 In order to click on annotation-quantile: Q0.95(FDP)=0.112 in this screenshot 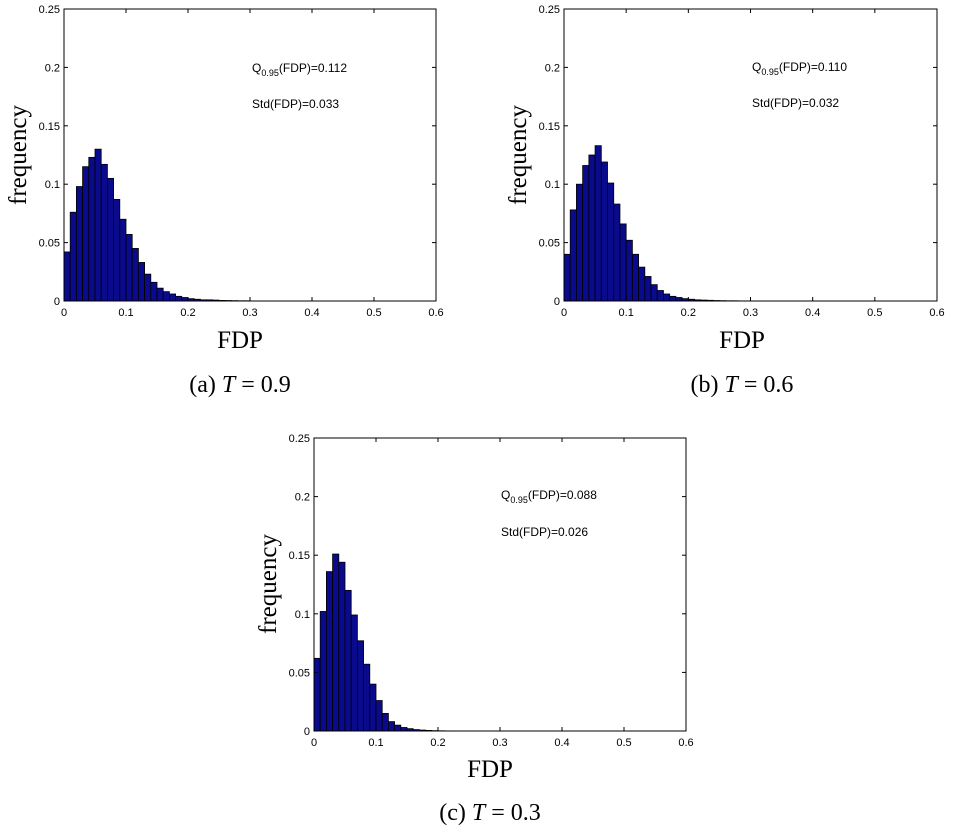, I will do `click(299, 69)`.